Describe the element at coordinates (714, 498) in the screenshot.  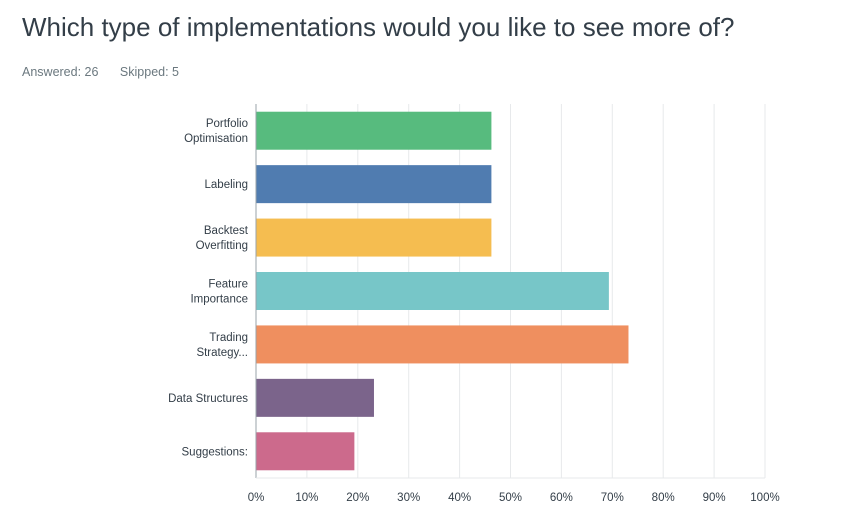
I see `x-tick-label: 90%` at that location.